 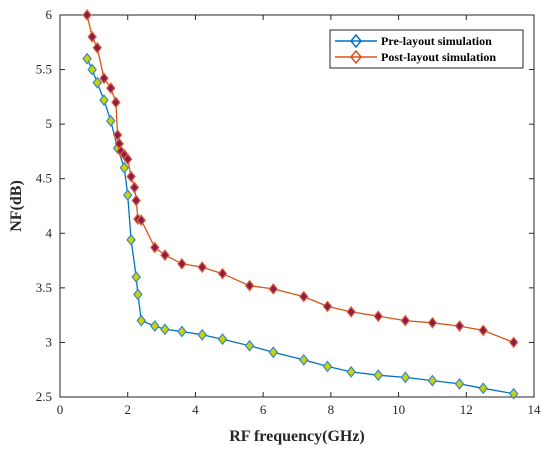 I want to click on y-tick-label: 3.5, so click(x=44, y=287).